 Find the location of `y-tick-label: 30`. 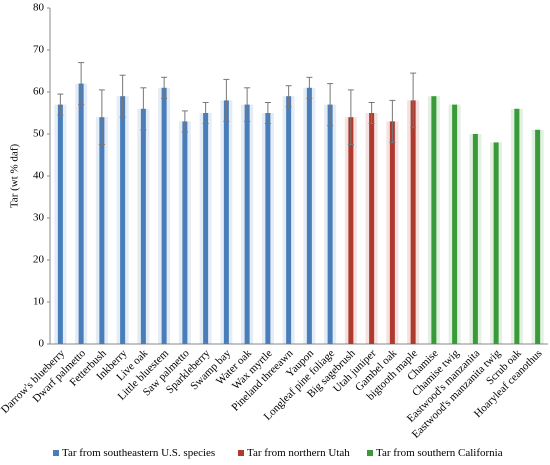

y-tick-label: 30 is located at coordinates (39, 218).